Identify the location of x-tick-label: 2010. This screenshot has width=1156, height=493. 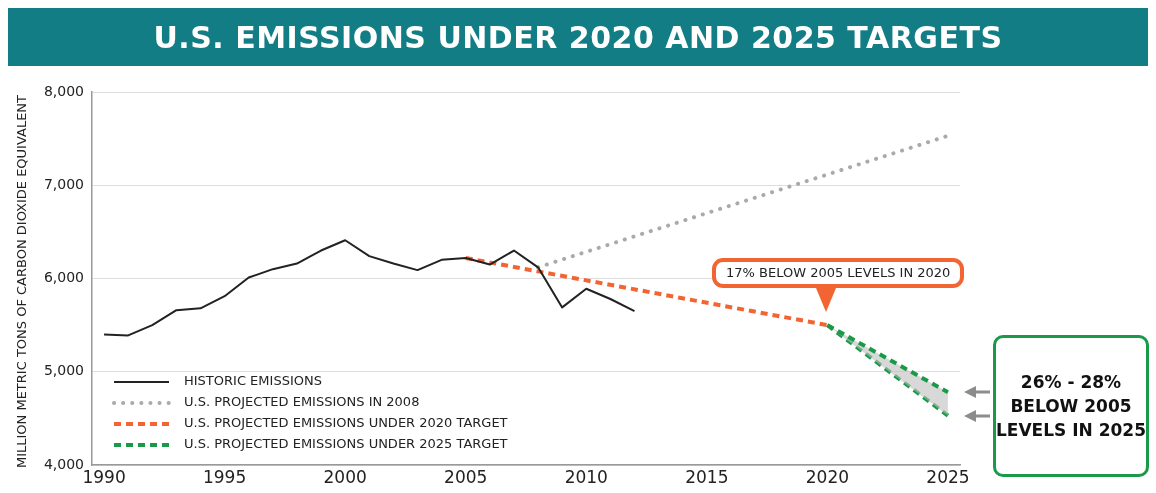
(586, 476).